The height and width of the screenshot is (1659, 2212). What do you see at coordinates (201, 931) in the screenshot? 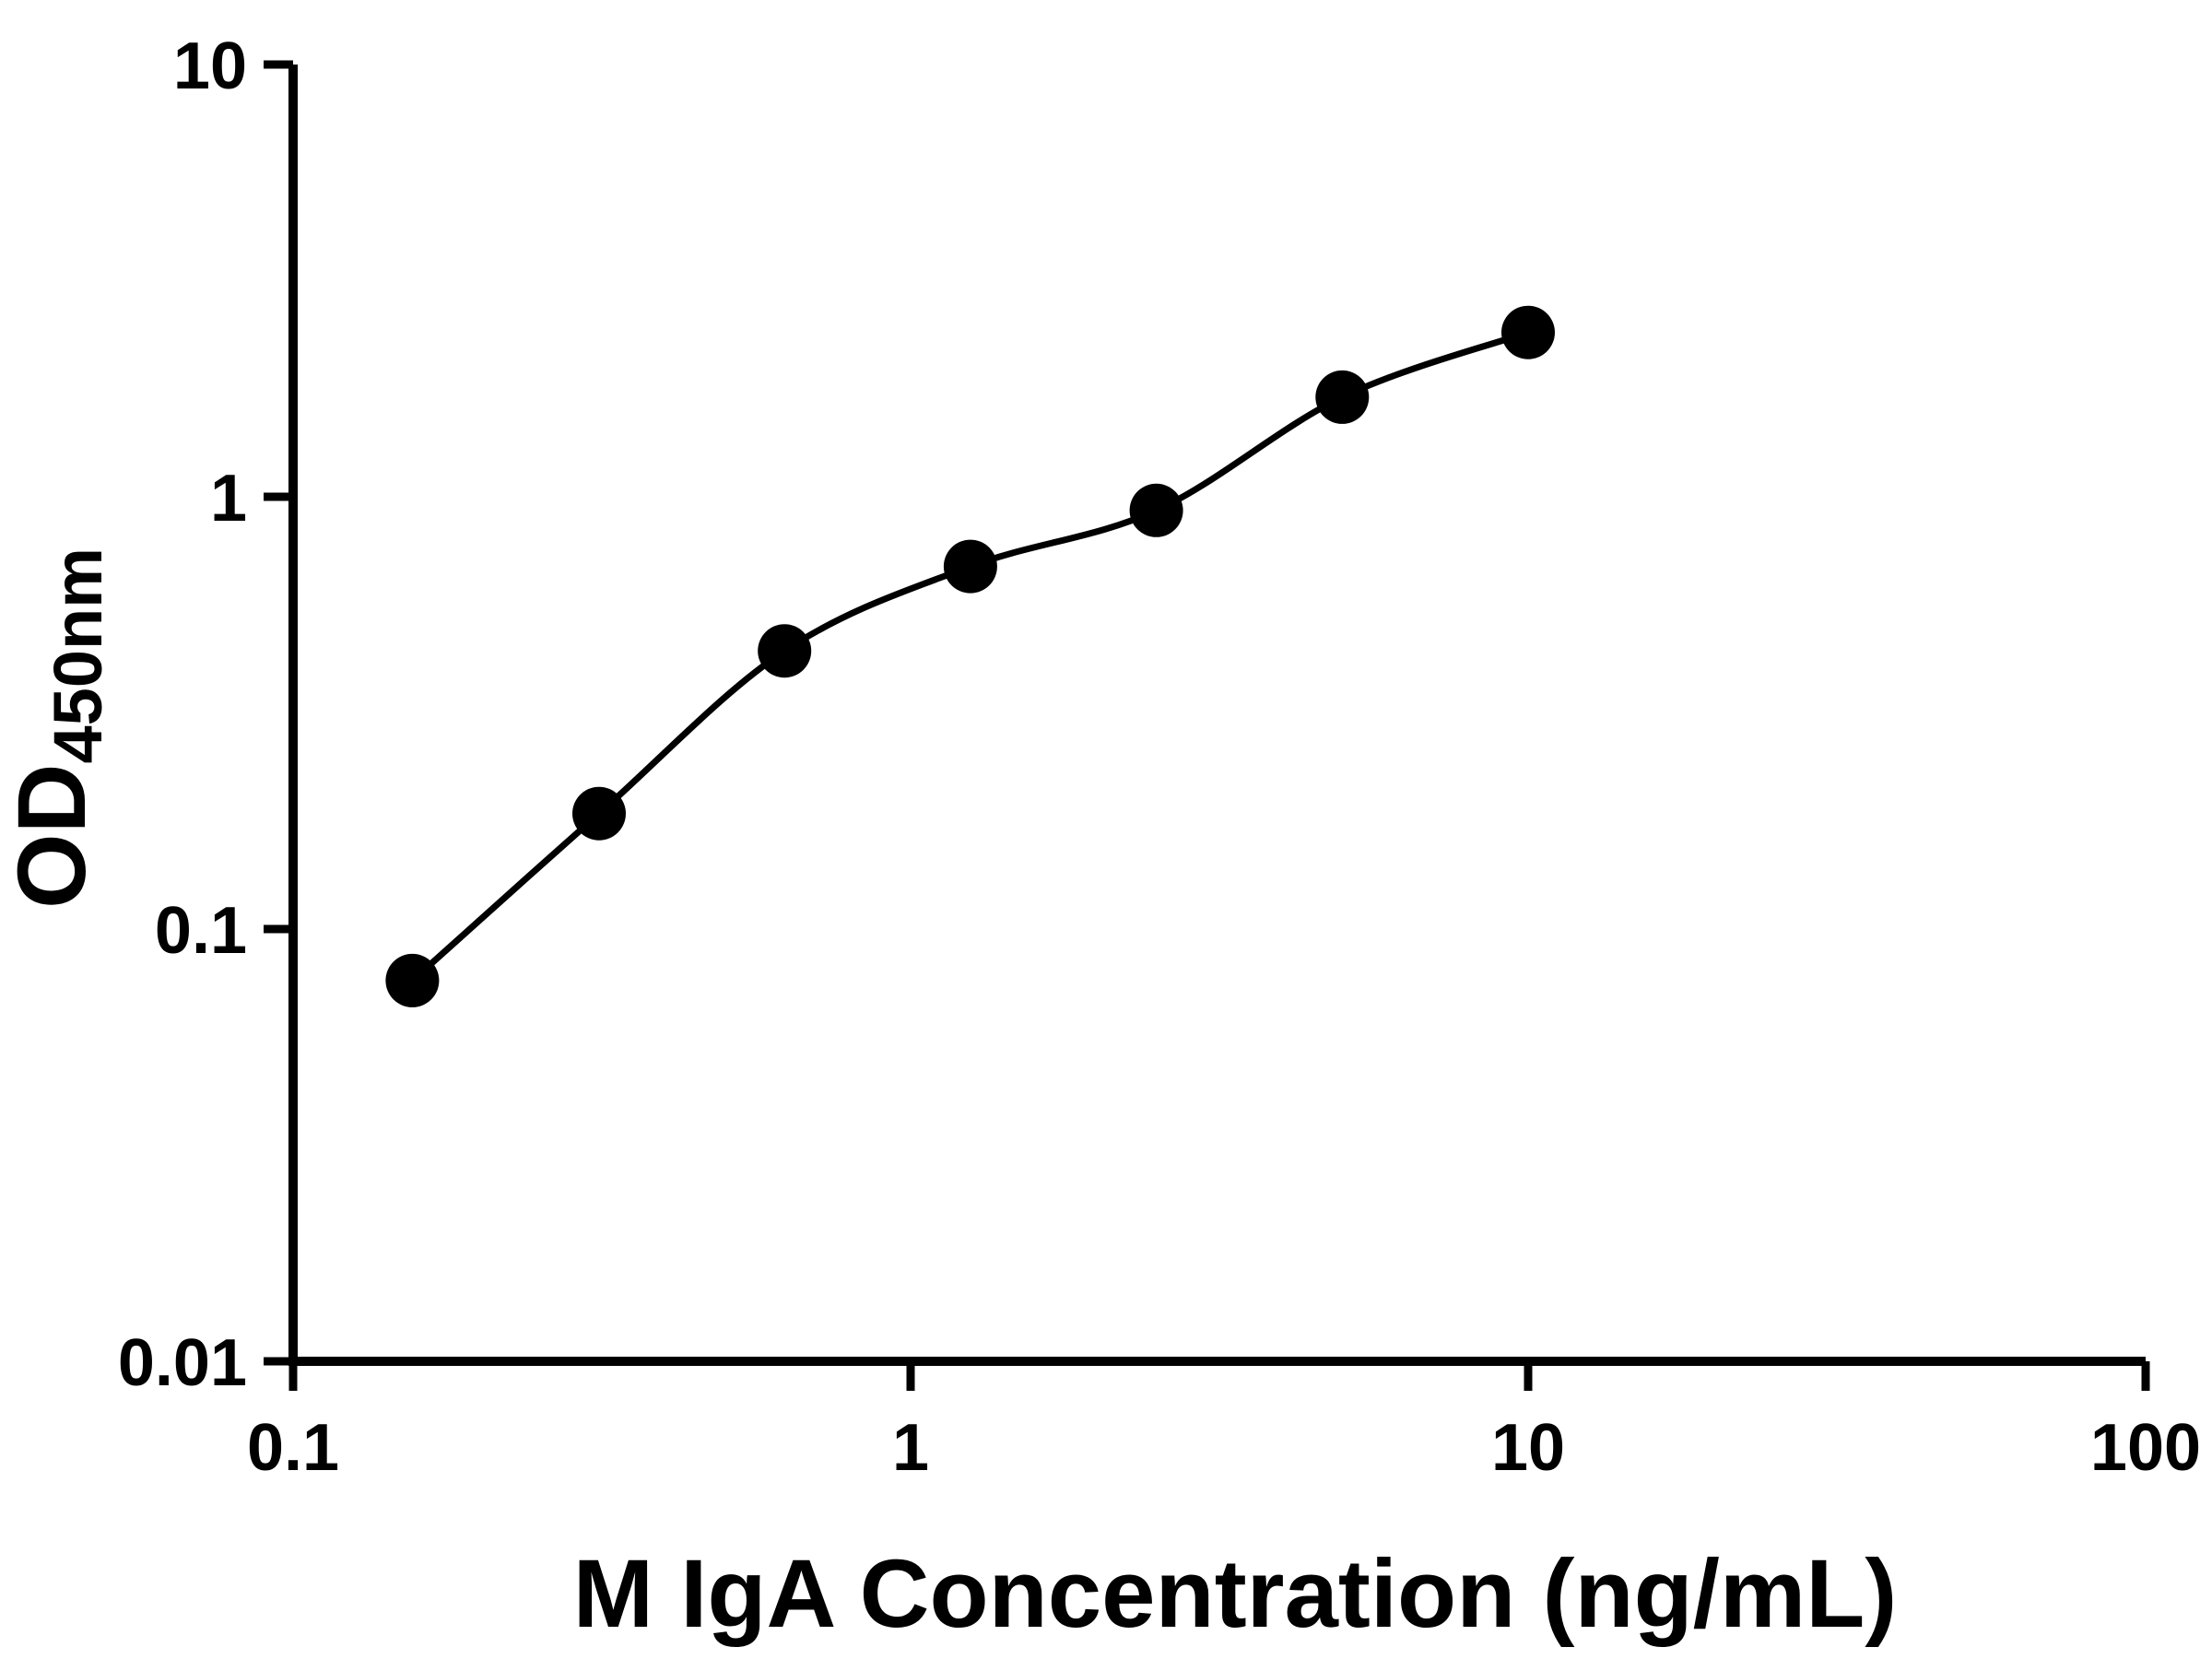
I see `y-axis-tick-label: 0.1` at bounding box center [201, 931].